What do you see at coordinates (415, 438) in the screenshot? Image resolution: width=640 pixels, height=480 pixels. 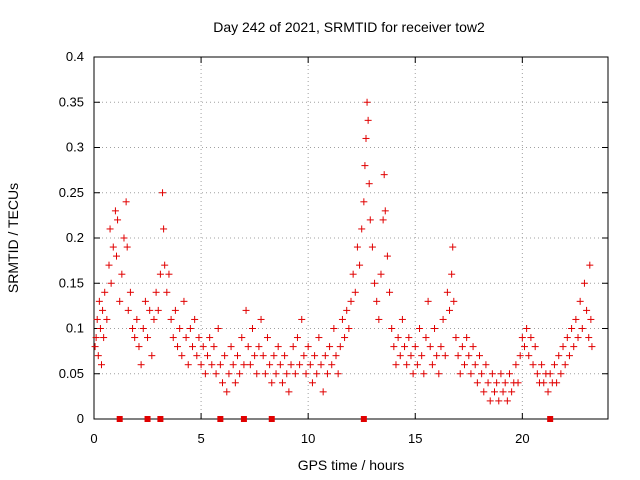 I see `x-tick-label: 15` at bounding box center [415, 438].